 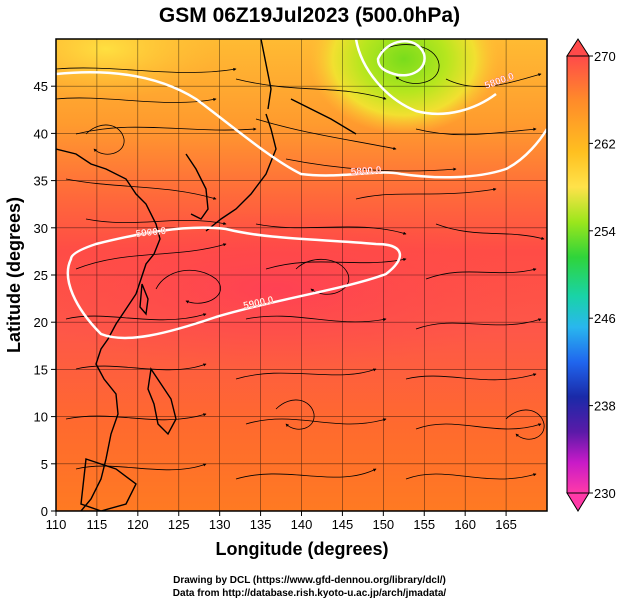 I want to click on contour-low-center, so click(x=401, y=58).